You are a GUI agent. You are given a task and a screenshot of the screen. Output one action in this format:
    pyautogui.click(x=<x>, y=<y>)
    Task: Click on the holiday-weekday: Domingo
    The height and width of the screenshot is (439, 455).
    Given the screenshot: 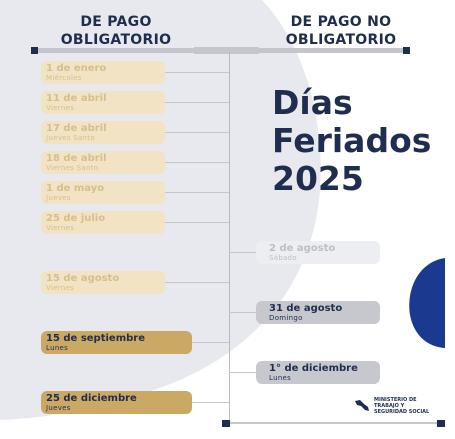 What is the action you would take?
    pyautogui.click(x=286, y=318)
    